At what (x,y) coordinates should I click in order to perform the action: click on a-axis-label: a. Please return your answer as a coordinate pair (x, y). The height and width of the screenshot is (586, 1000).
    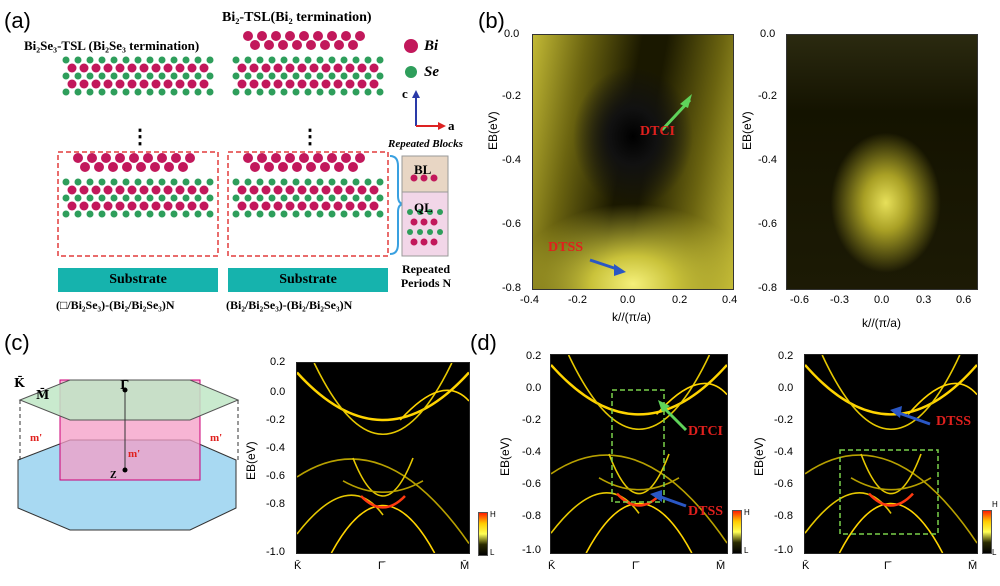
    Looking at the image, I should click on (451, 125).